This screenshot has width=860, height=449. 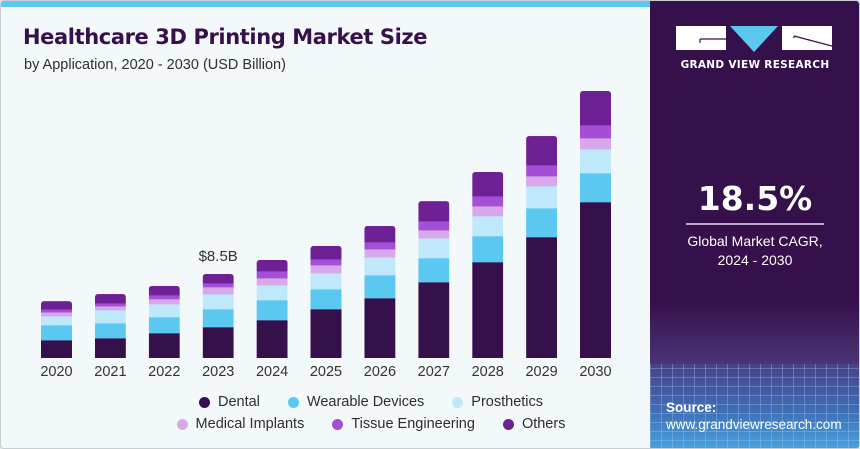 I want to click on bar-segment-dental-2029, so click(x=542, y=297).